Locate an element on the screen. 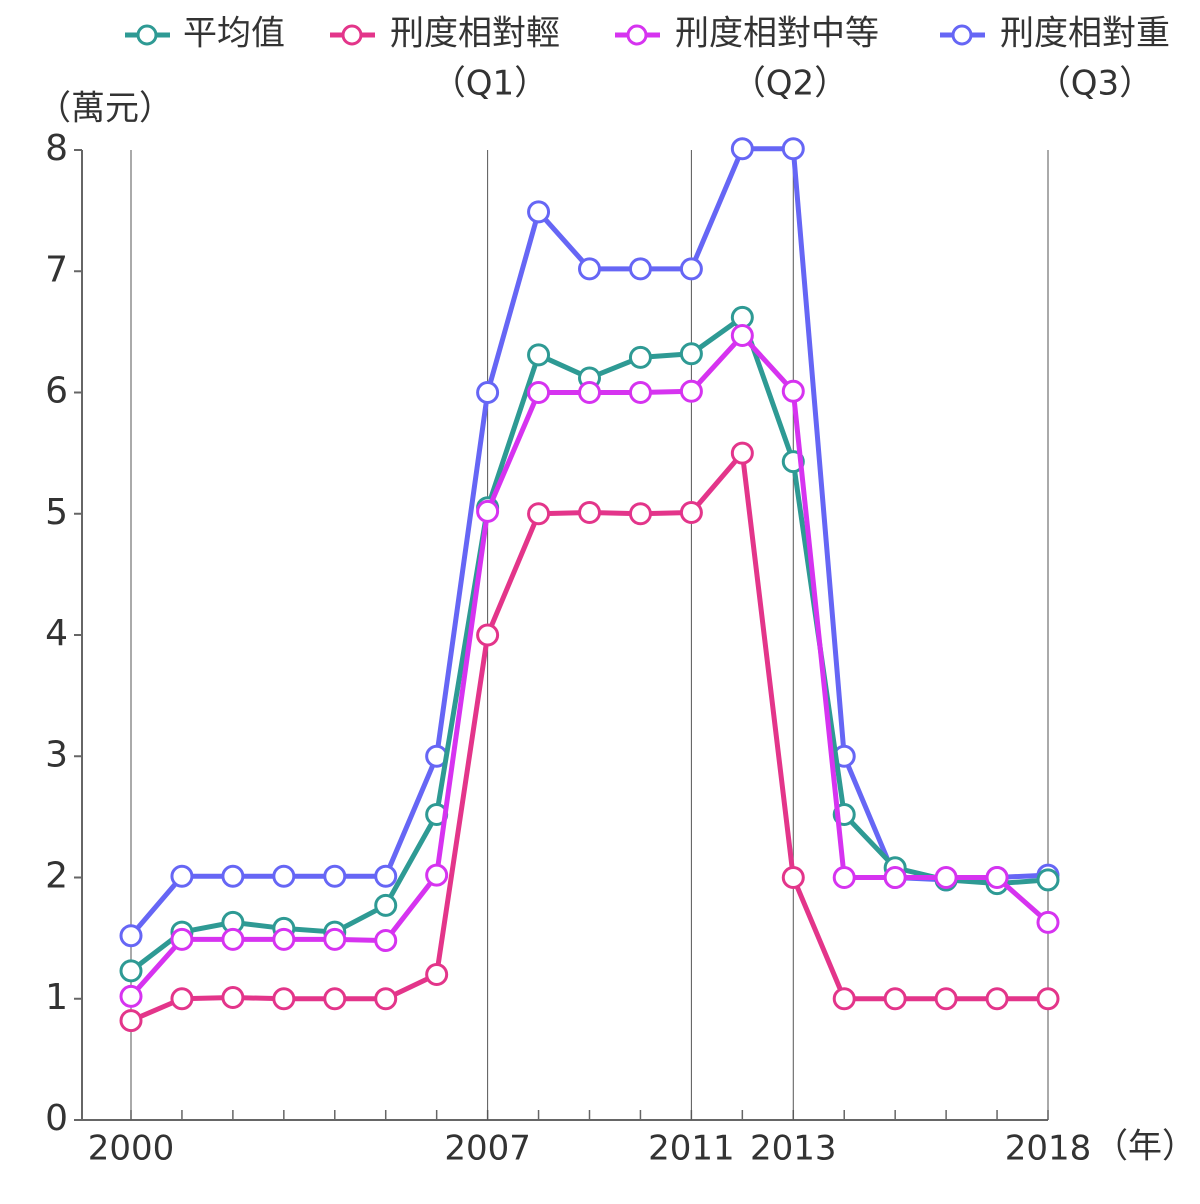 The image size is (1200, 1204). x-tick-label: 2011 is located at coordinates (691, 1149).